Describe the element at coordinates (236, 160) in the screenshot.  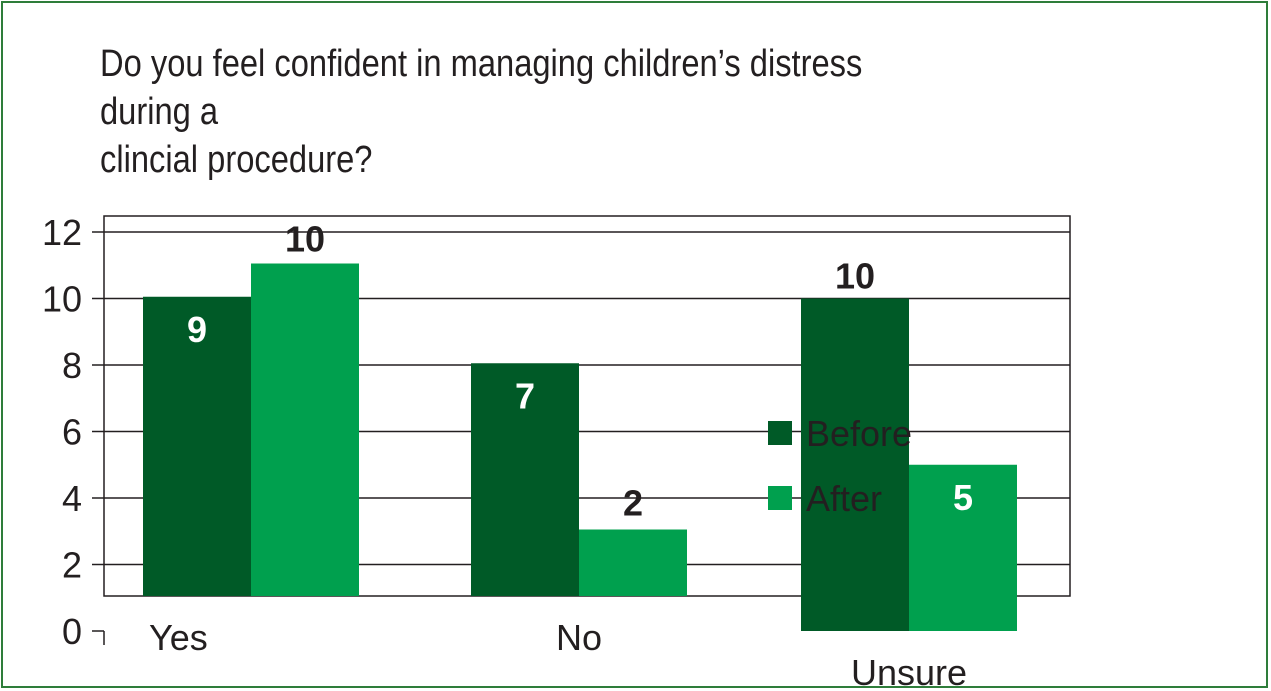
I see `chart-title-line-2: clincial procedure?` at that location.